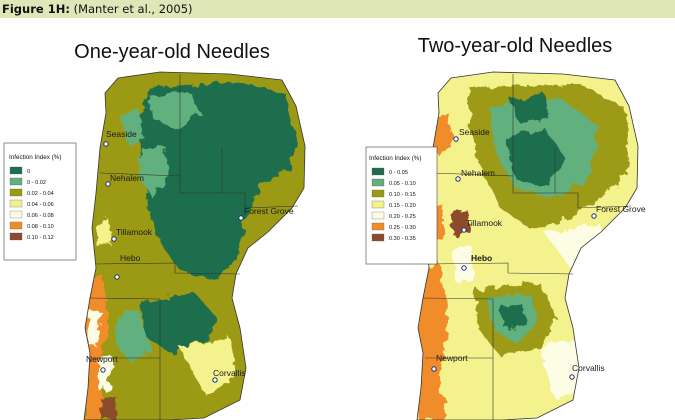 Image resolution: width=675 pixels, height=420 pixels. I want to click on svg-text: 0.25 - 0.30, so click(402, 228).